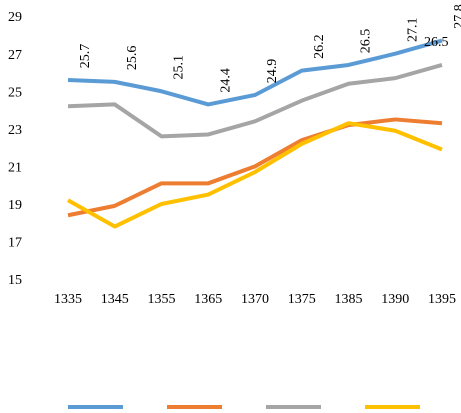  Describe the element at coordinates (15, 17) in the screenshot. I see `y-tick-label: 29` at that location.